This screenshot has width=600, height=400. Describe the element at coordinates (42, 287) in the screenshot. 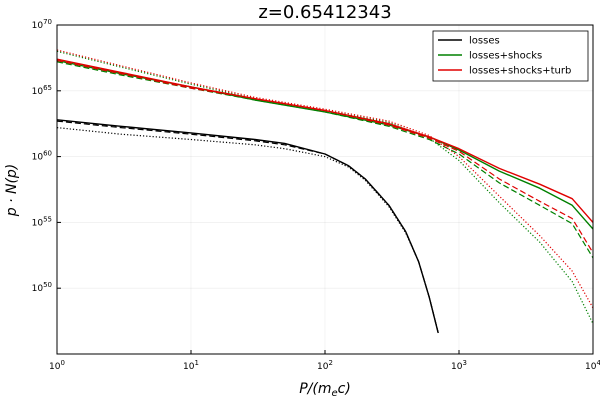

I see `y-tick-label: 1050` at that location.